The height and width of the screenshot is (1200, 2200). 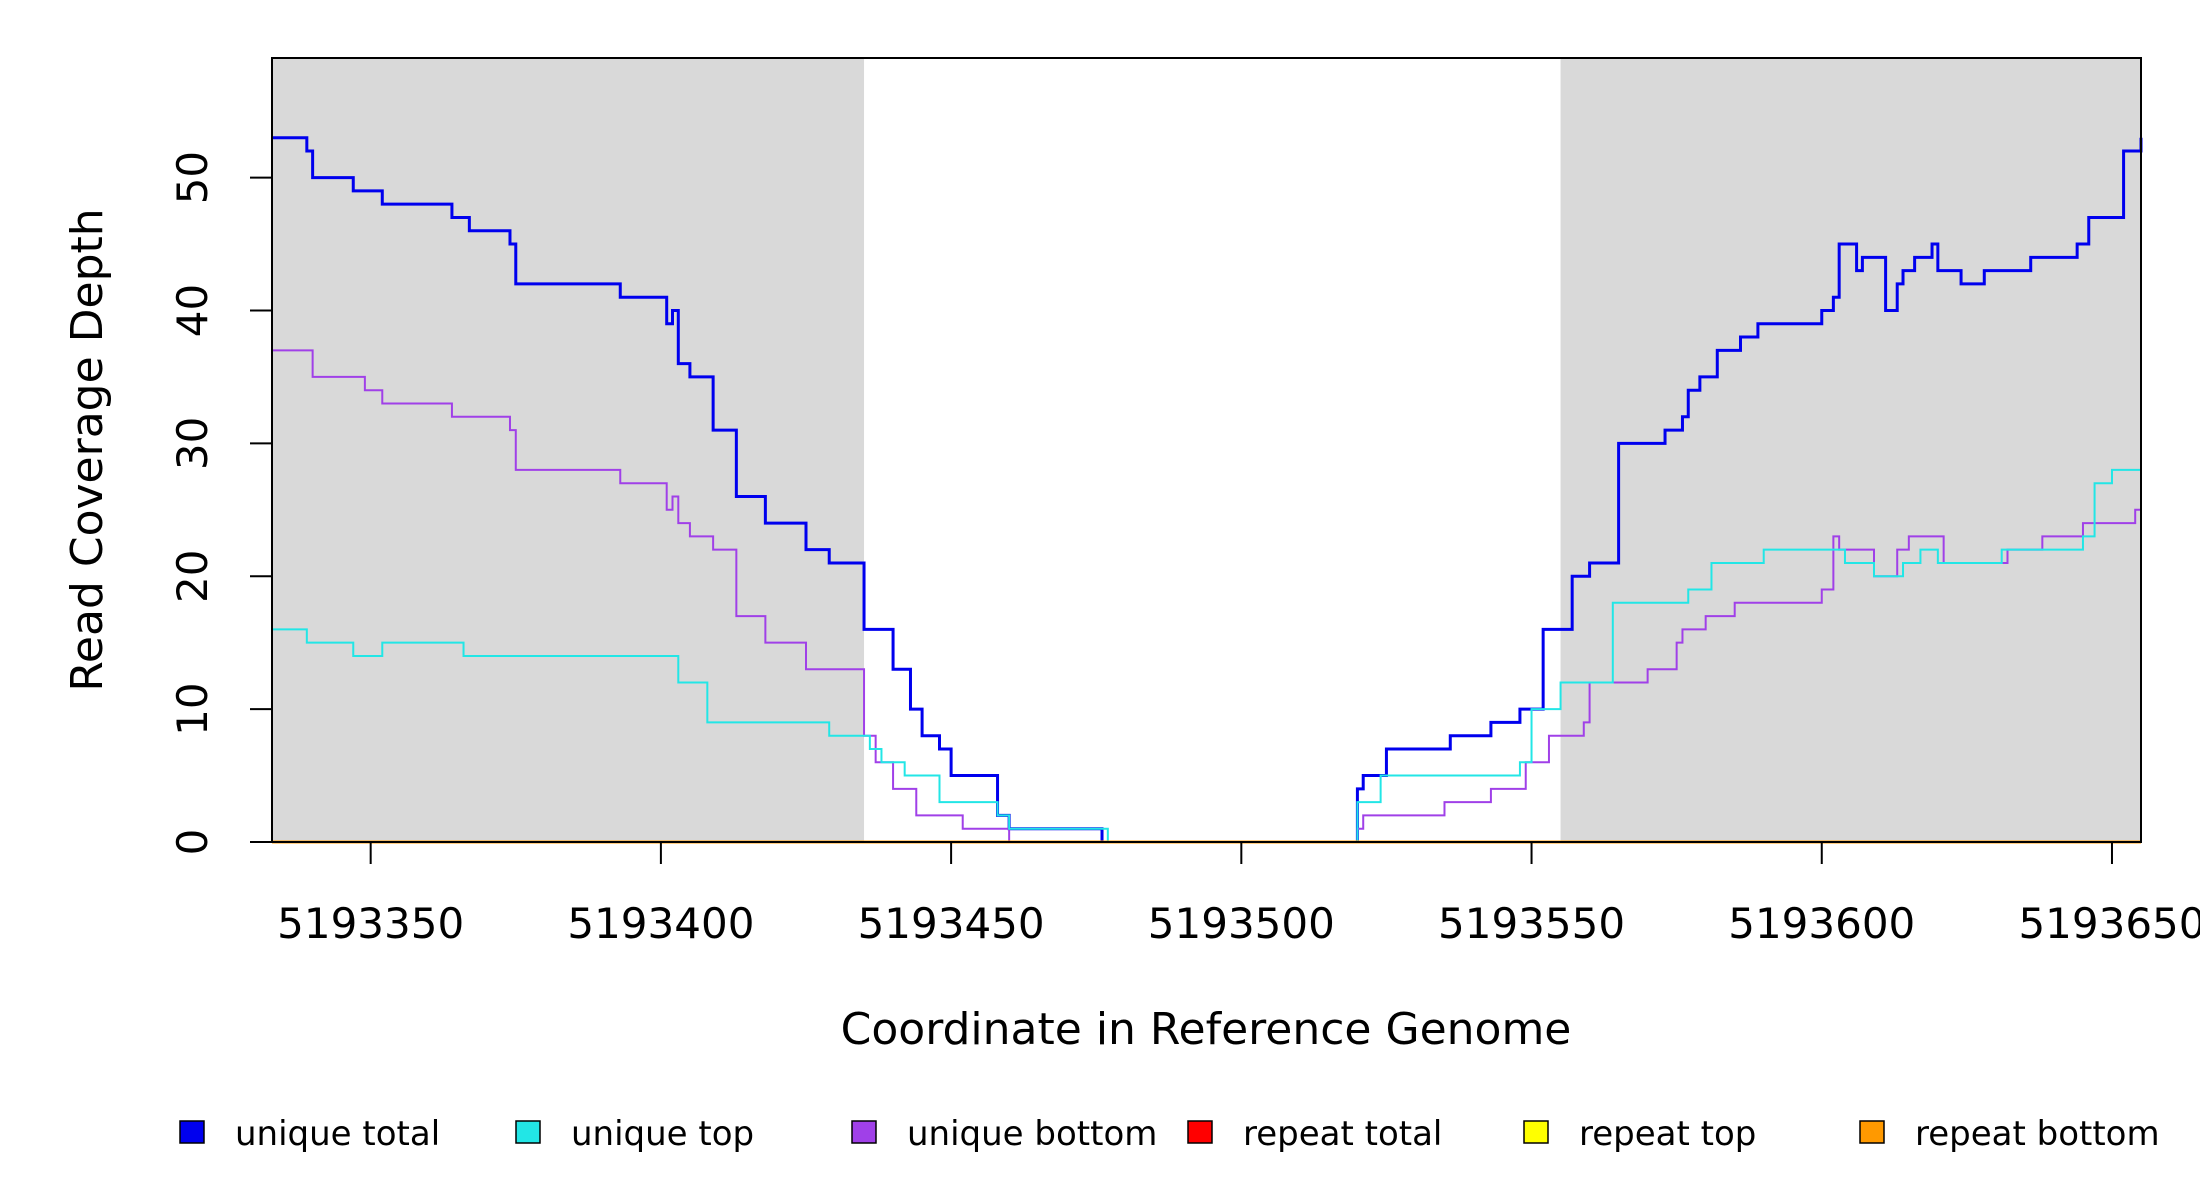 What do you see at coordinates (2037, 1134) in the screenshot?
I see `legend-label-repeat-bottom: repeat bottom` at bounding box center [2037, 1134].